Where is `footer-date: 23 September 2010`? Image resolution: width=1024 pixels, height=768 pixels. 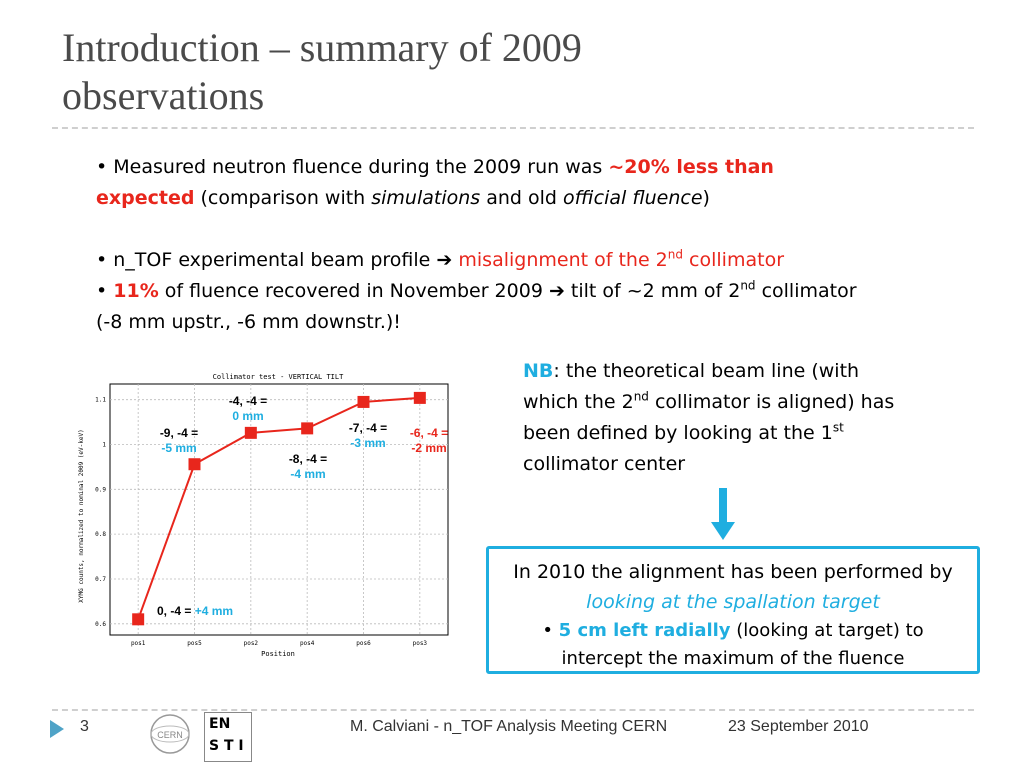
footer-date: 23 September 2010 is located at coordinates (798, 726).